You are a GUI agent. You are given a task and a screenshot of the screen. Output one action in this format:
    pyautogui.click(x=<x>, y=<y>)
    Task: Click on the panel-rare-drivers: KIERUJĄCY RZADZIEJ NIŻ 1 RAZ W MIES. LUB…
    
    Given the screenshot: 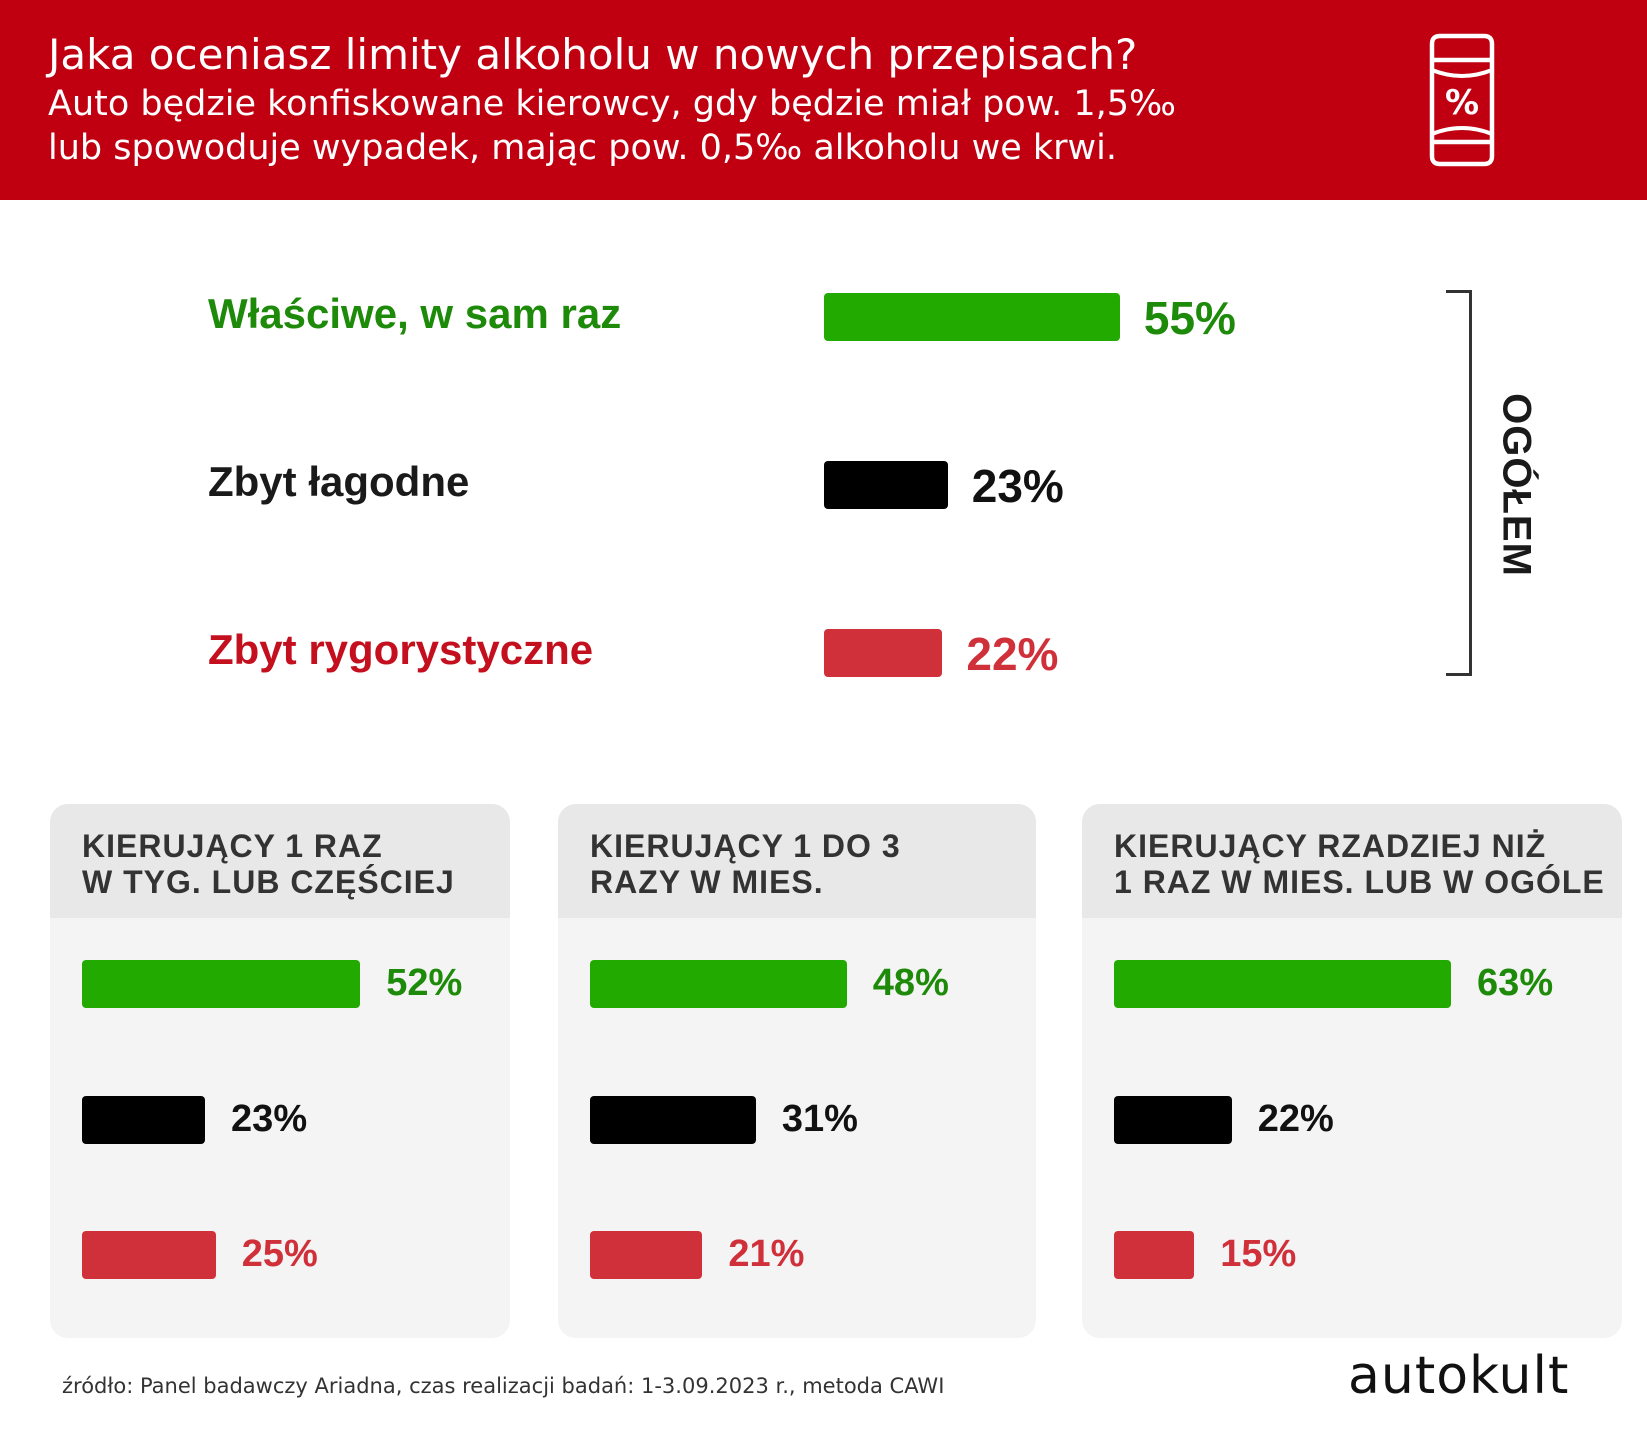 What is the action you would take?
    pyautogui.click(x=1352, y=1071)
    